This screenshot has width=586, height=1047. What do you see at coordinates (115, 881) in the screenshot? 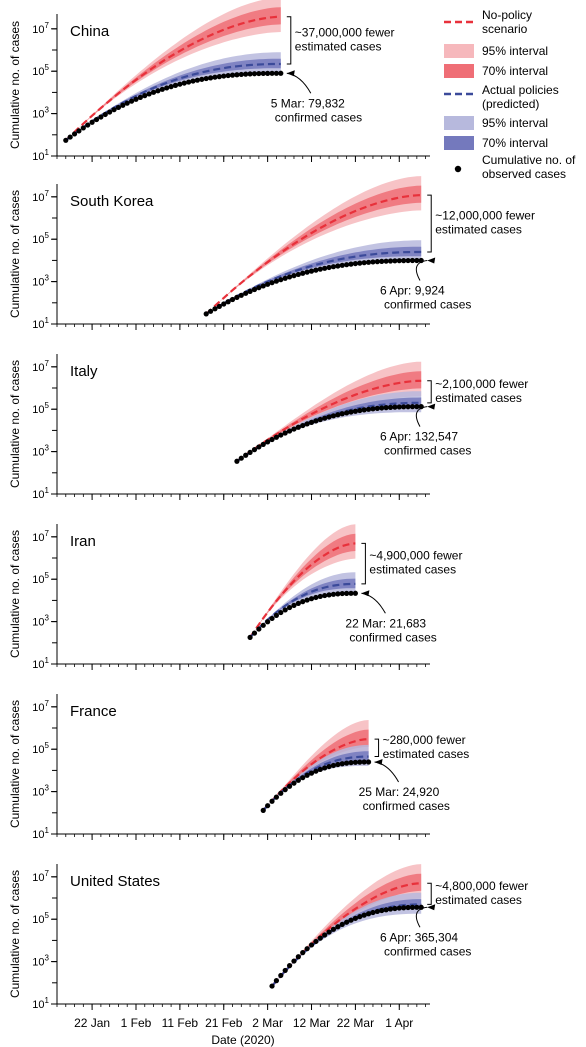
I see `panel-title: United States` at bounding box center [115, 881].